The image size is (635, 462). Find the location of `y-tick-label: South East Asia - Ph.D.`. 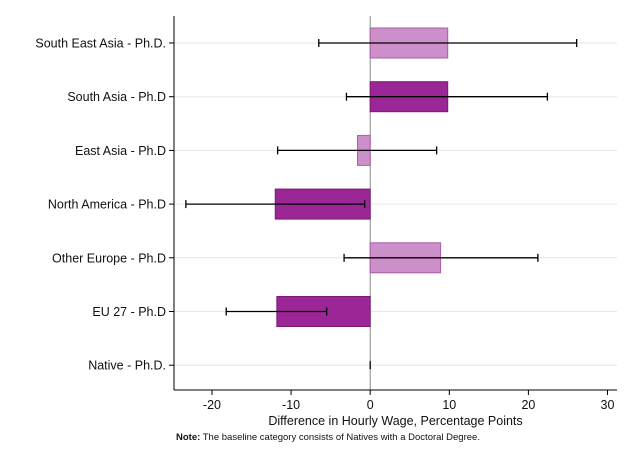

y-tick-label: South East Asia - Ph.D. is located at coordinates (100, 44).